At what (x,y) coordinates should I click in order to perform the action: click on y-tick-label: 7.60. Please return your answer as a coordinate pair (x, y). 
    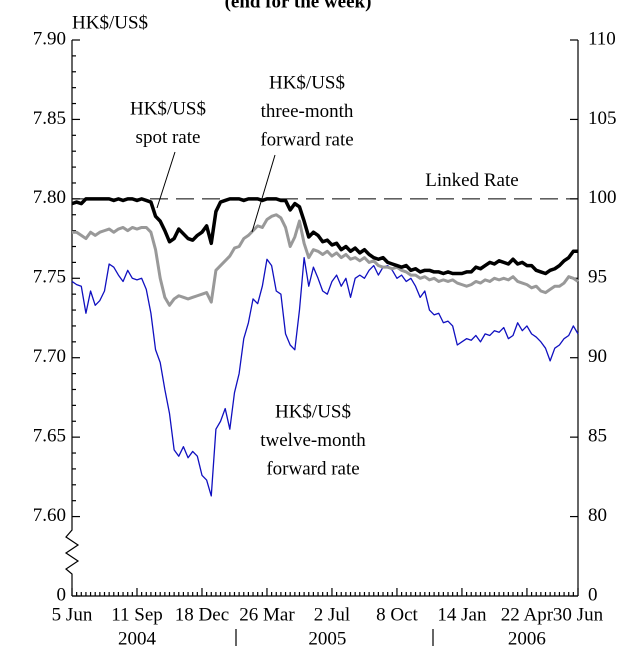
    Looking at the image, I should click on (49, 515).